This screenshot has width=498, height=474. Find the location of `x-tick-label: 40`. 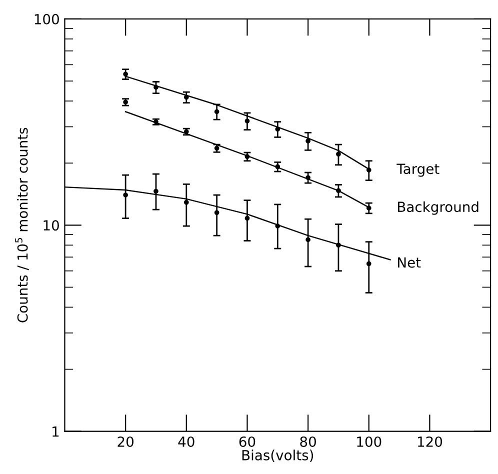

x-tick-label: 40 is located at coordinates (186, 441).